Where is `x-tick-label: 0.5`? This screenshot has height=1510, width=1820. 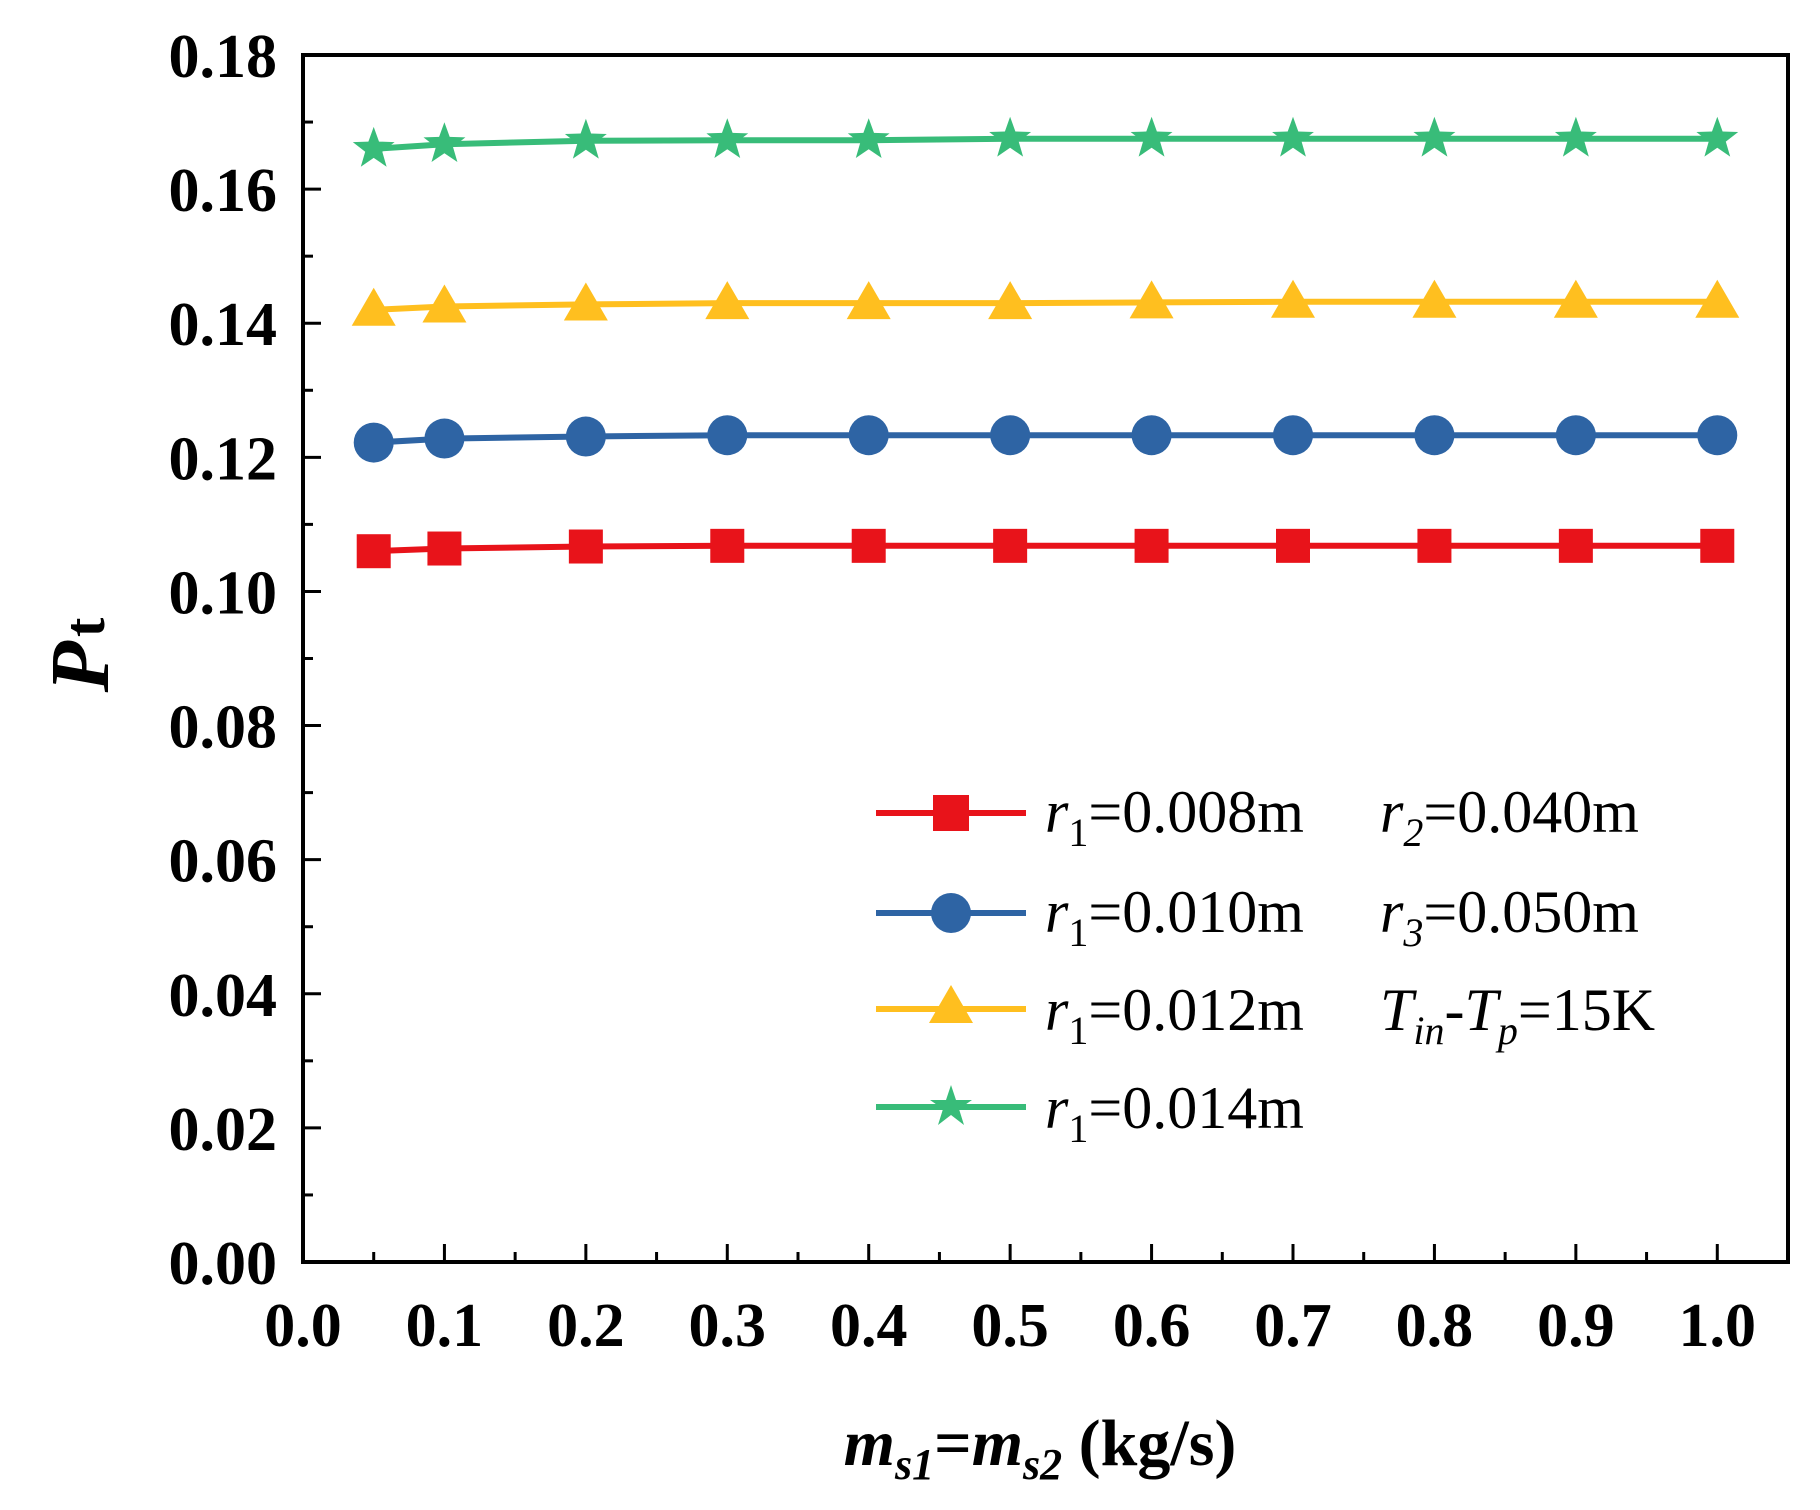
x-tick-label: 0.5 is located at coordinates (1010, 1326).